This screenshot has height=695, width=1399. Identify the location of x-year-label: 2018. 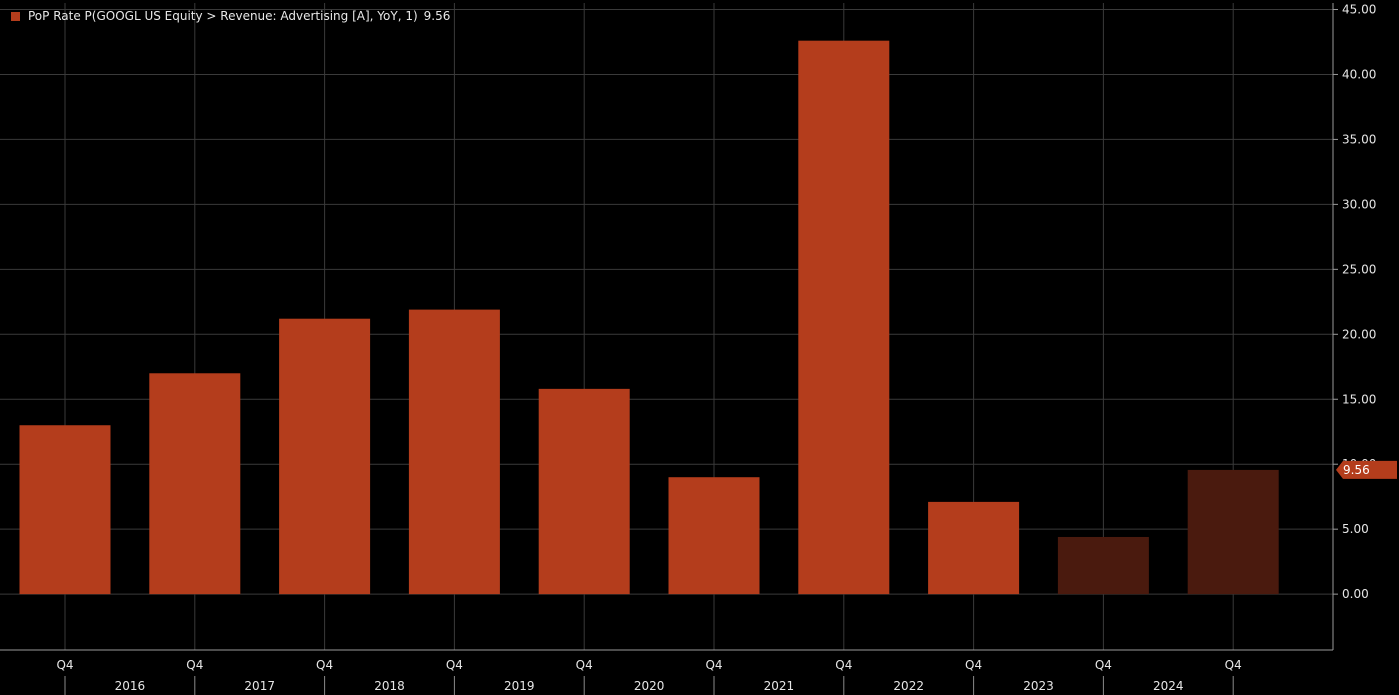
(389, 686).